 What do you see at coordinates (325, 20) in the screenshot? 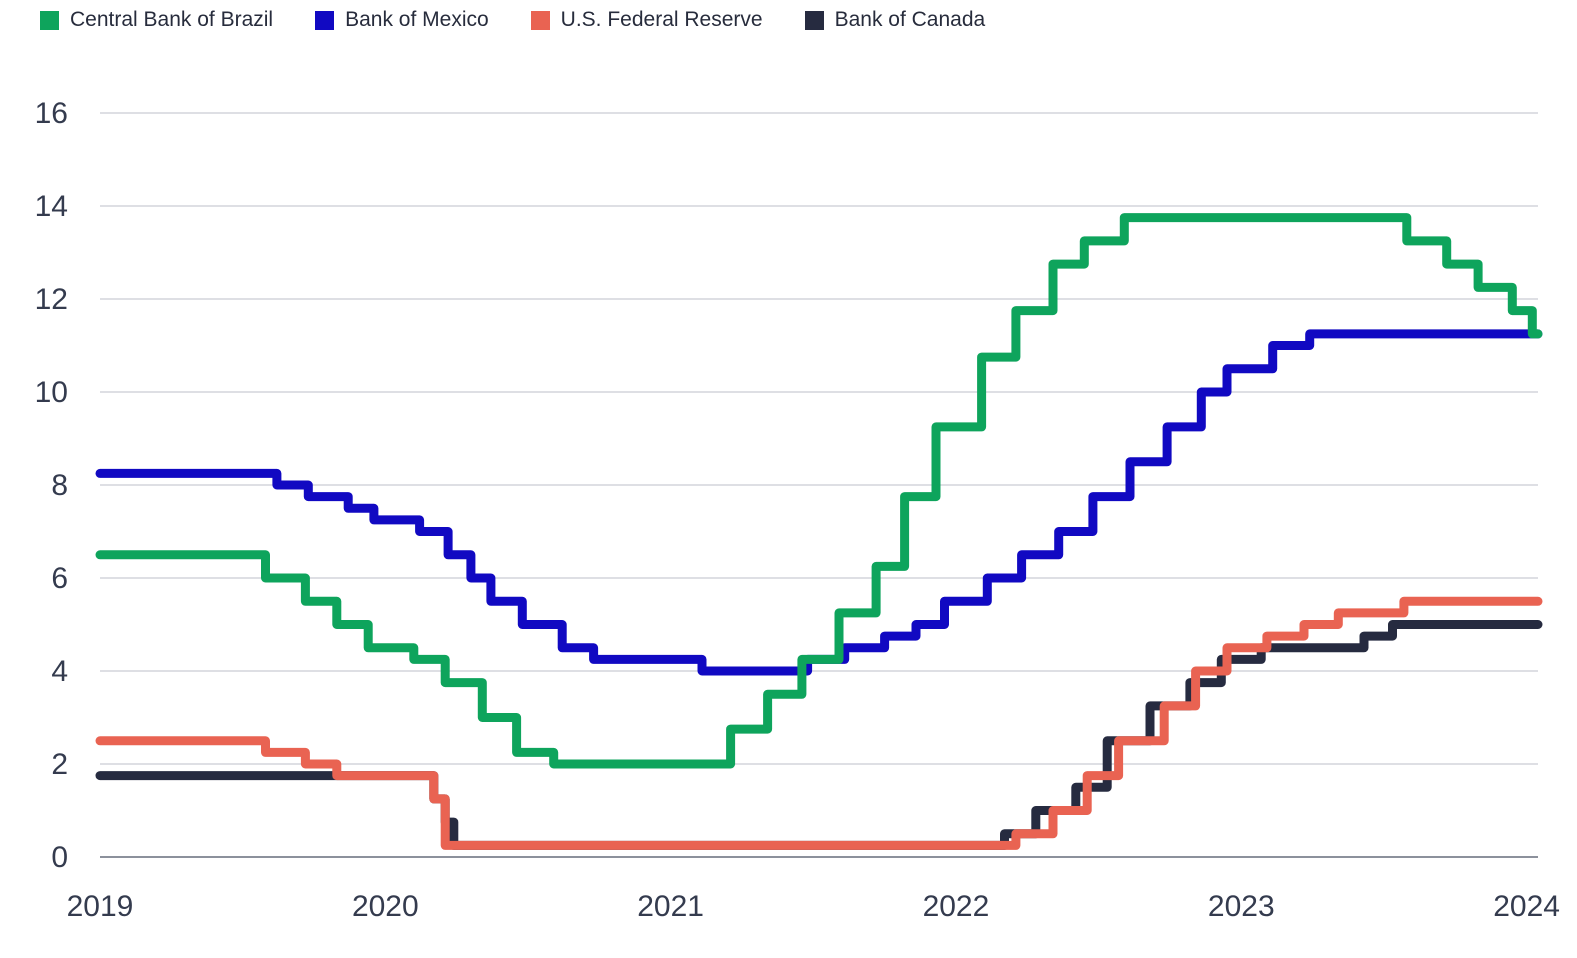
I see `legend-swatch-mexico` at bounding box center [325, 20].